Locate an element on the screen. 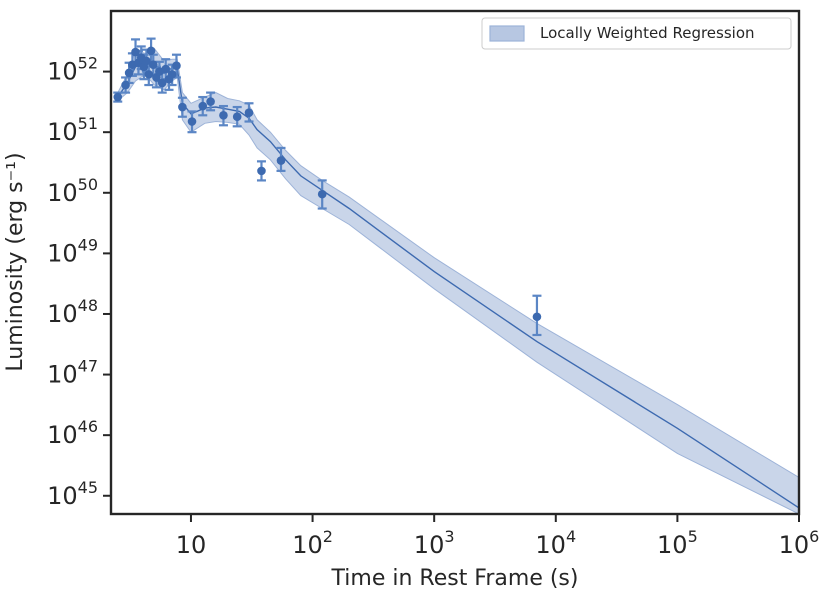  y-tick-label: 1045 is located at coordinates (72, 494).